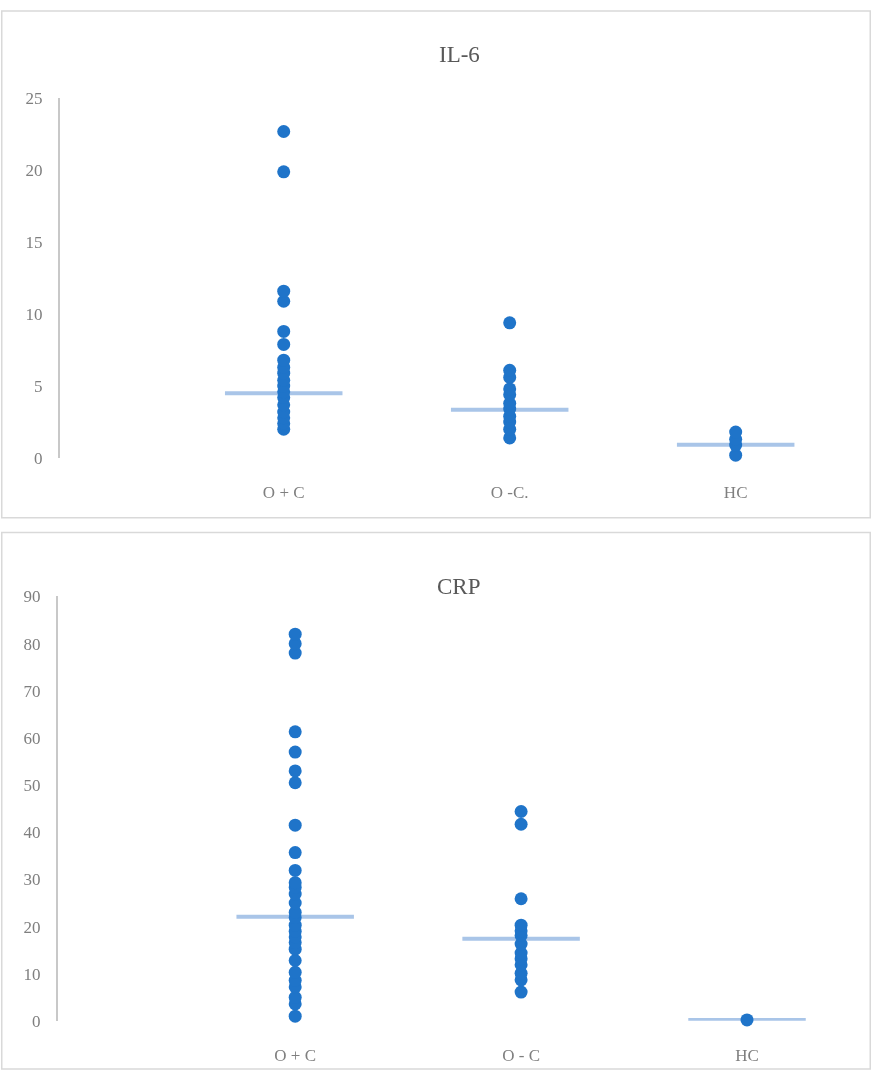  What do you see at coordinates (509, 493) in the screenshot?
I see `x-tick-label: O -C.` at bounding box center [509, 493].